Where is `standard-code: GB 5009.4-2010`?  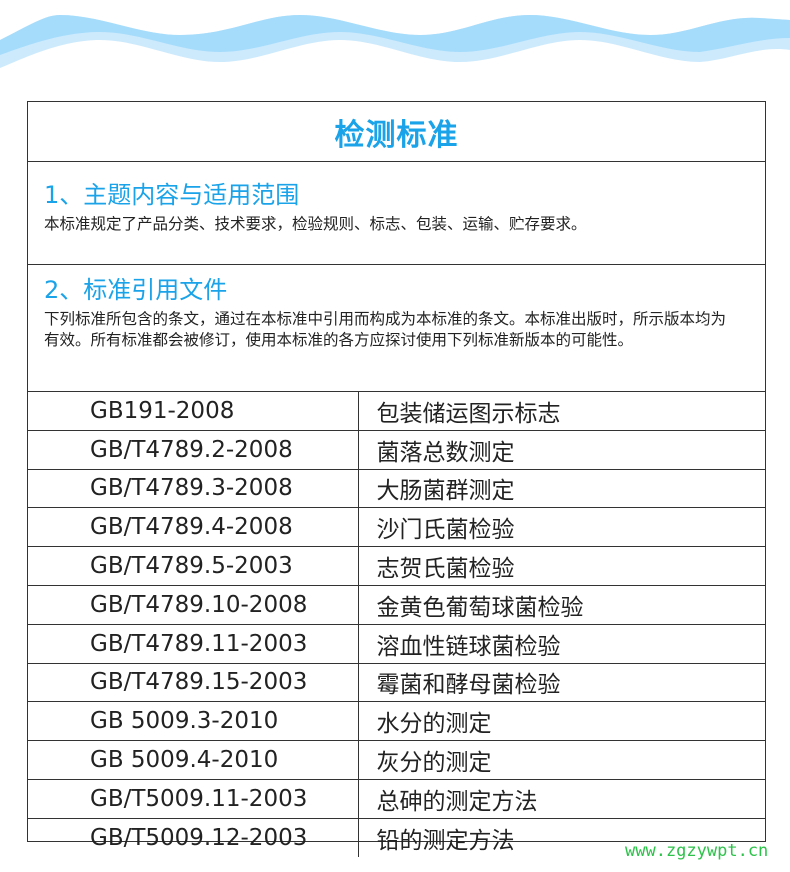
standard-code: GB 5009.4-2010 is located at coordinates (193, 760).